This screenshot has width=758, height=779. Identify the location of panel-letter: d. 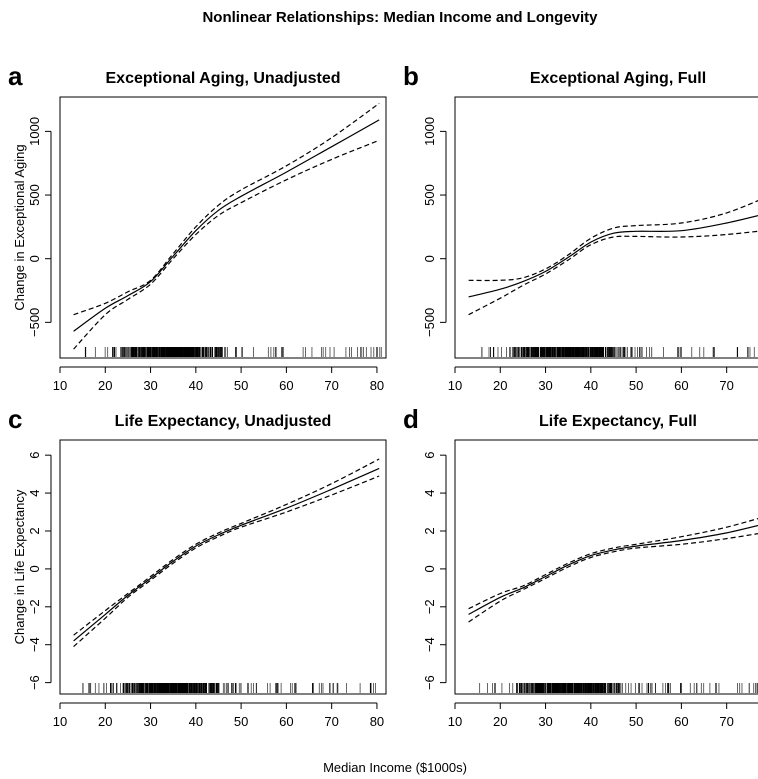
(411, 419).